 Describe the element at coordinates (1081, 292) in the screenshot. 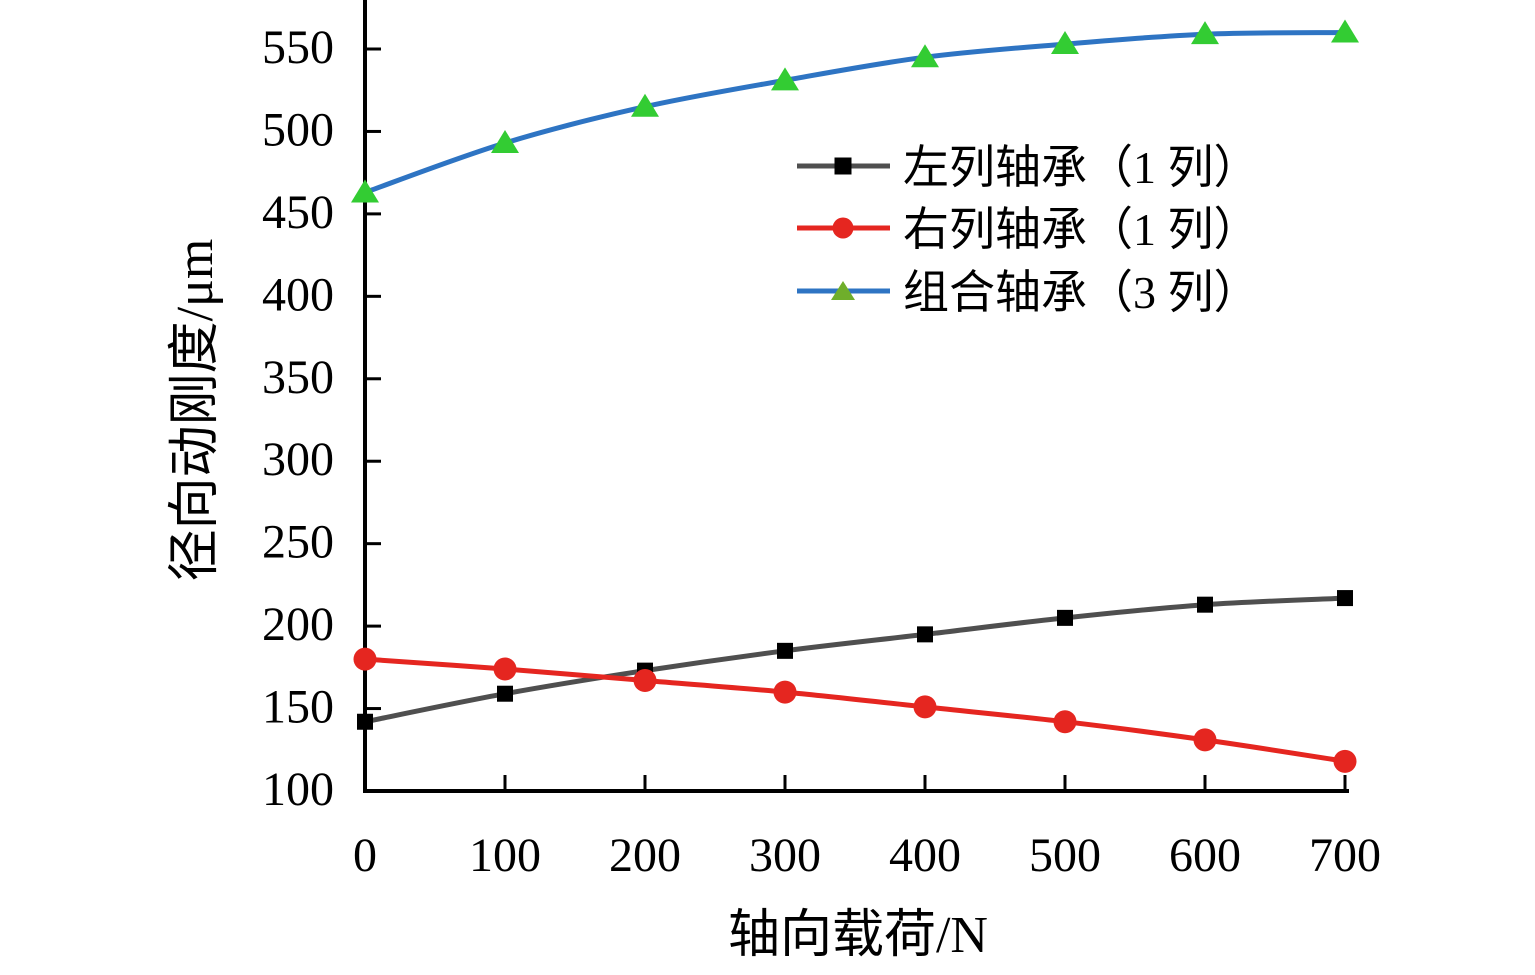

I see `legend-label: 组合轴承（3 列）` at that location.